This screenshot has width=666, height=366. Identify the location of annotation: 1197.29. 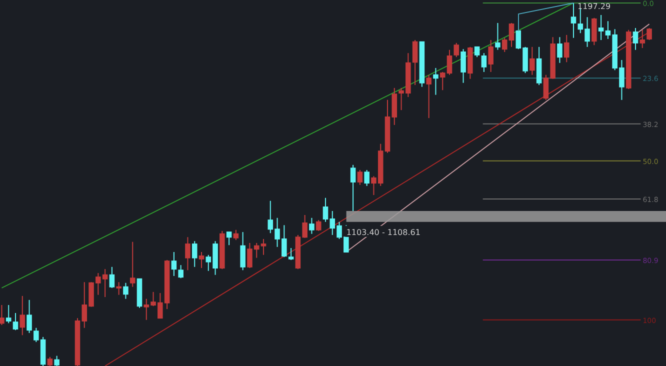
(594, 6).